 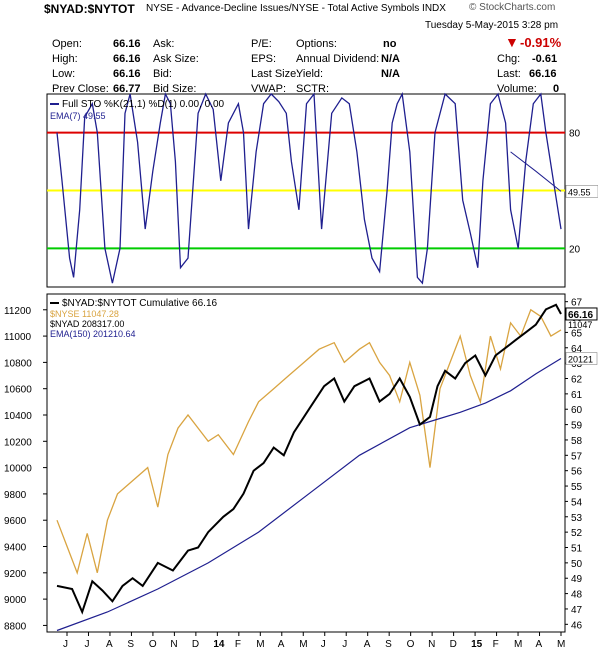 I want to click on ema150-last-box, so click(x=581, y=358).